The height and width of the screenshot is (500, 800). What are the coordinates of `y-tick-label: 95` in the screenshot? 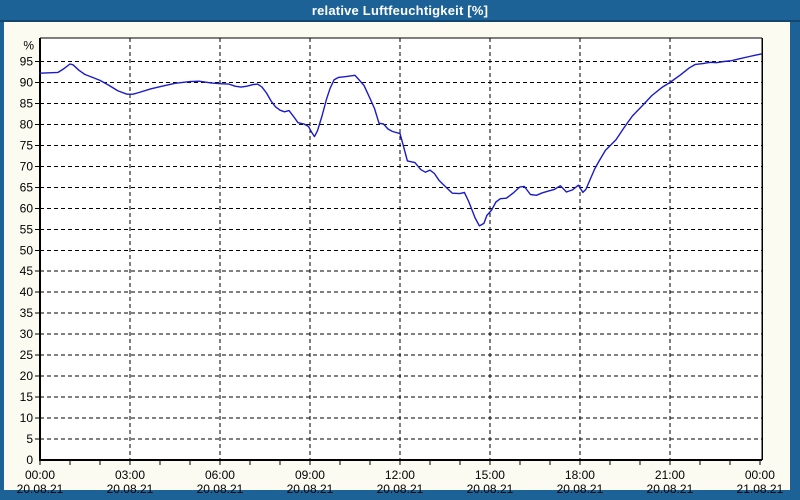 It's located at (27, 61).